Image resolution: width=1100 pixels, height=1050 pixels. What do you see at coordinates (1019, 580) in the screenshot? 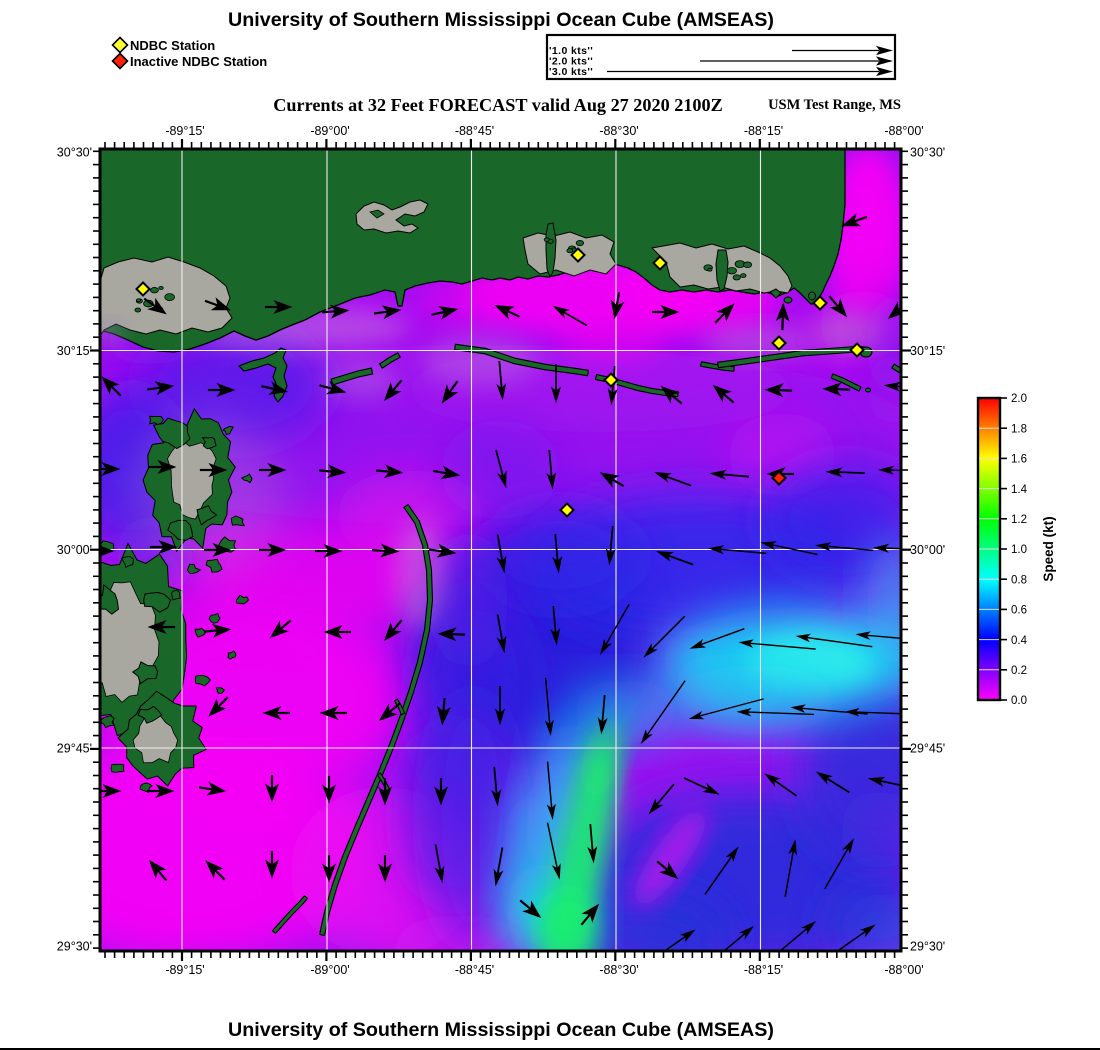
I see `svg-text: 0.8` at bounding box center [1019, 580].